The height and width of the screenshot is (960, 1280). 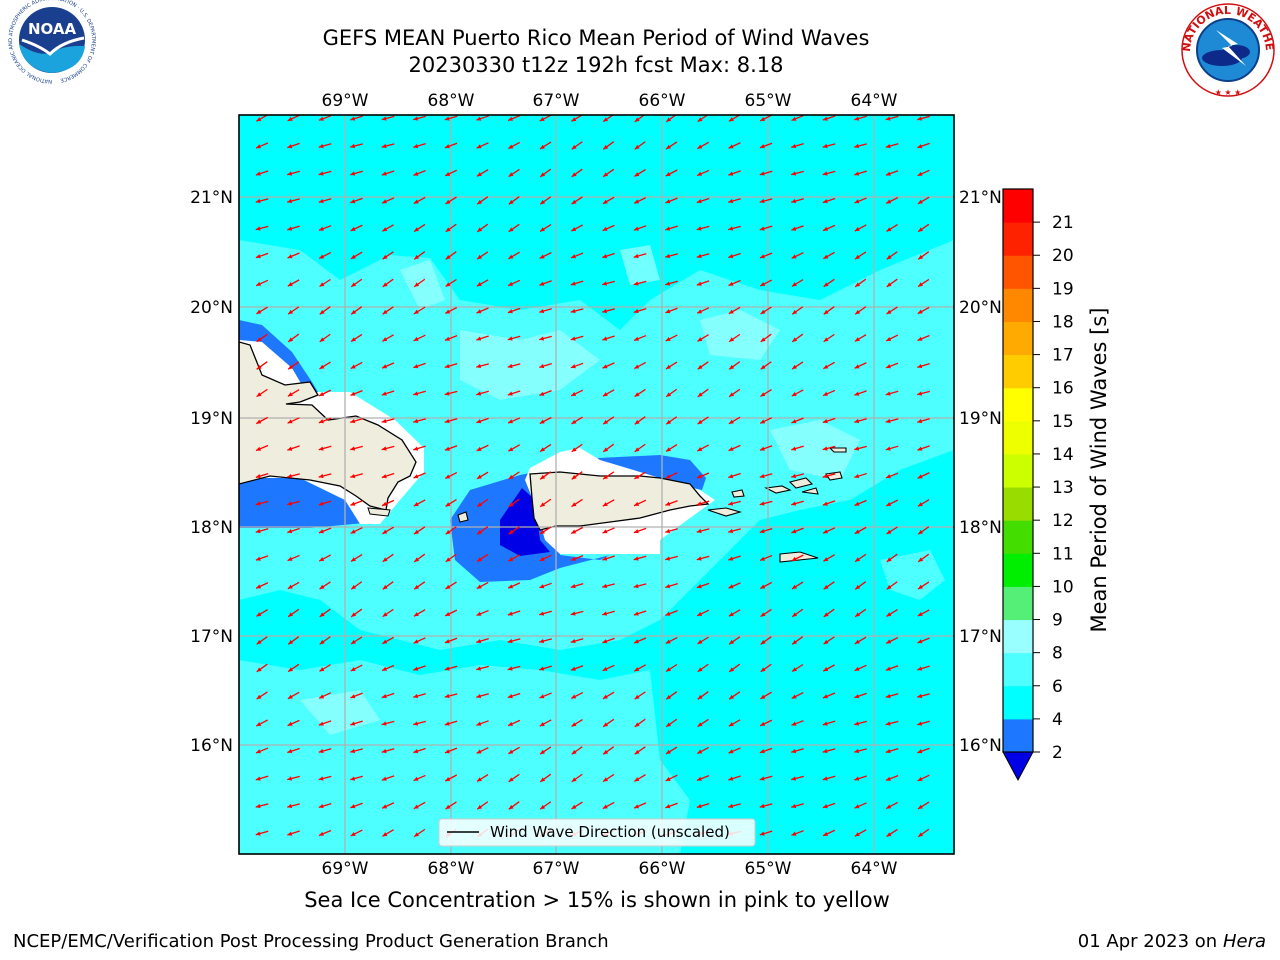 What do you see at coordinates (980, 308) in the screenshot?
I see `lat-label-right-20n: 20°N` at bounding box center [980, 308].